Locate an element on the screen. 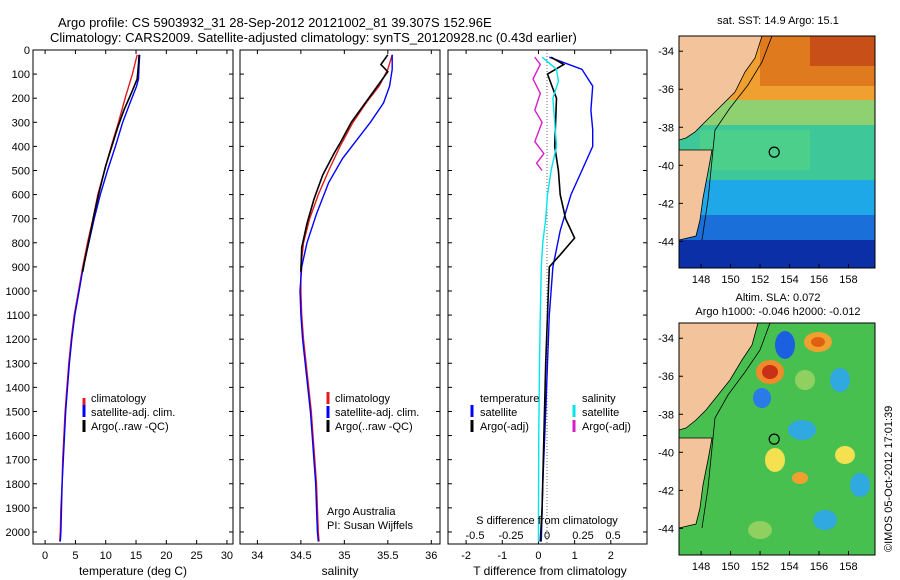  series-line-t-satellite is located at coordinates (567, 299).